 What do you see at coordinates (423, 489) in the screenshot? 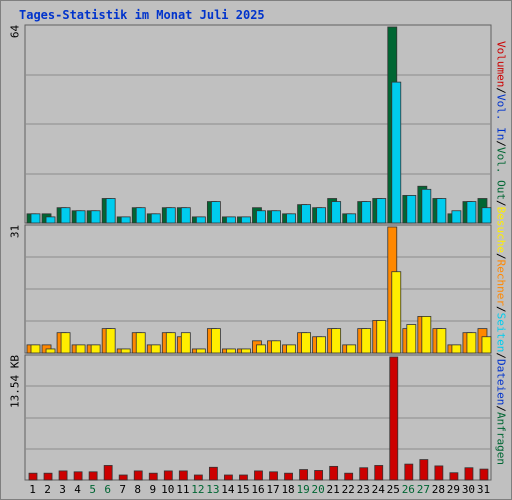
I see `x-tick-label-day-27: 27` at bounding box center [423, 489].